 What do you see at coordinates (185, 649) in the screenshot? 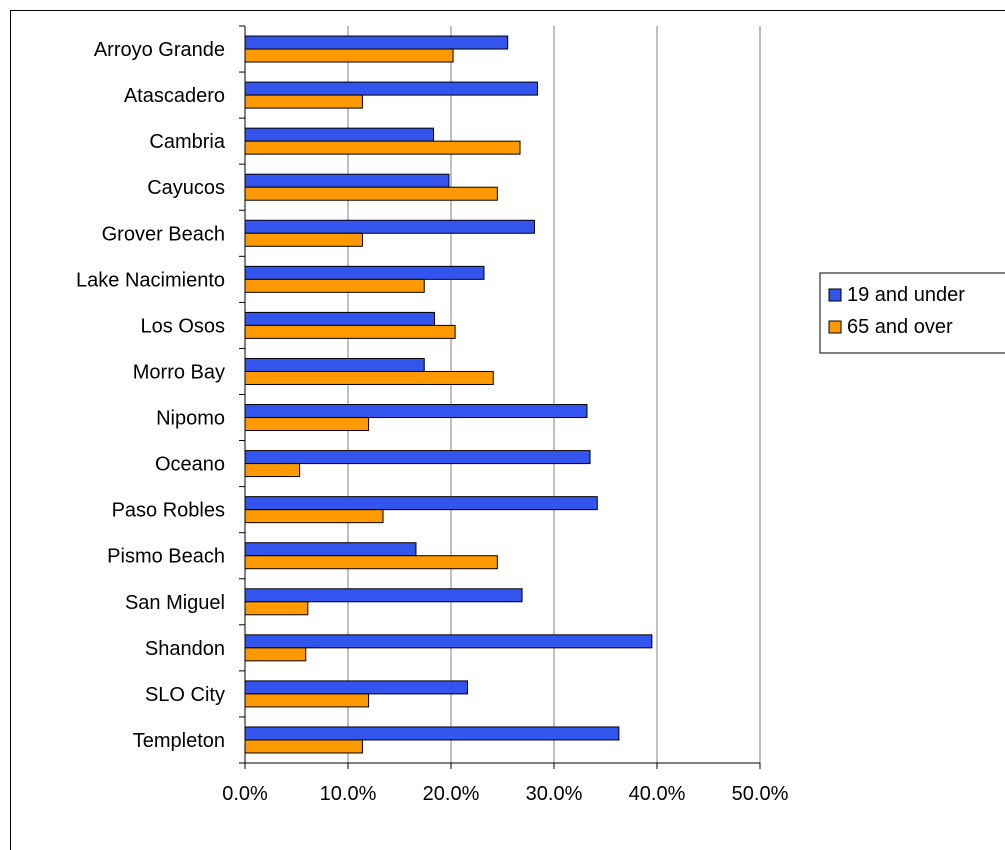
I see `y-tick-label: Shandon` at bounding box center [185, 649].